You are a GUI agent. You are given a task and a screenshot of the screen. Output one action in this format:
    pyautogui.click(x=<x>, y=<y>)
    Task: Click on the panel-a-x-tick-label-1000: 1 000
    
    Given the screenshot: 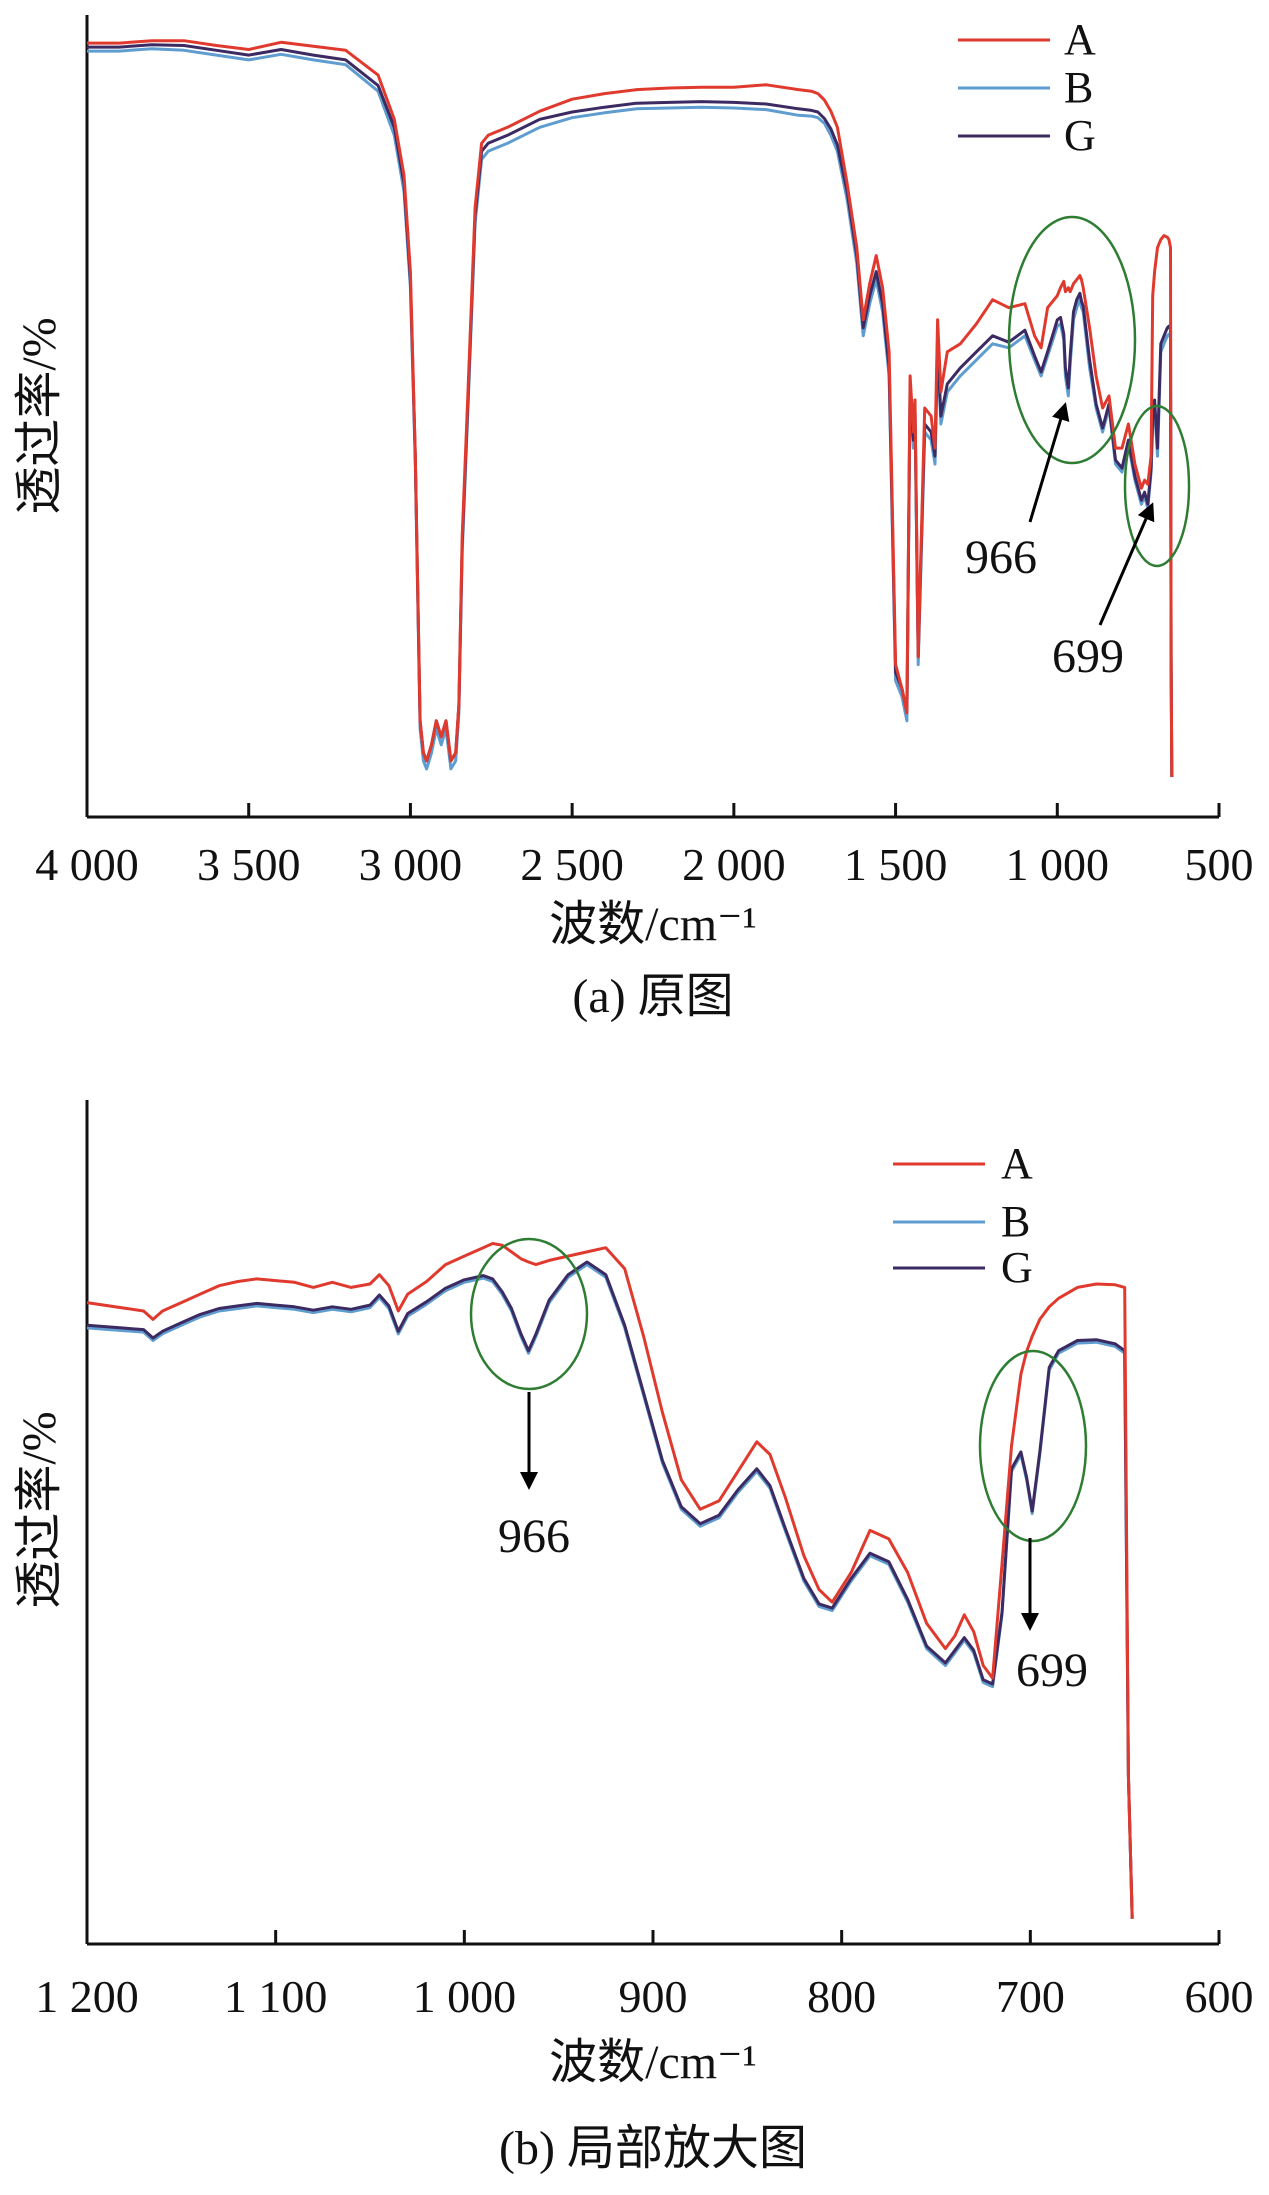 What is the action you would take?
    pyautogui.click(x=1058, y=864)
    